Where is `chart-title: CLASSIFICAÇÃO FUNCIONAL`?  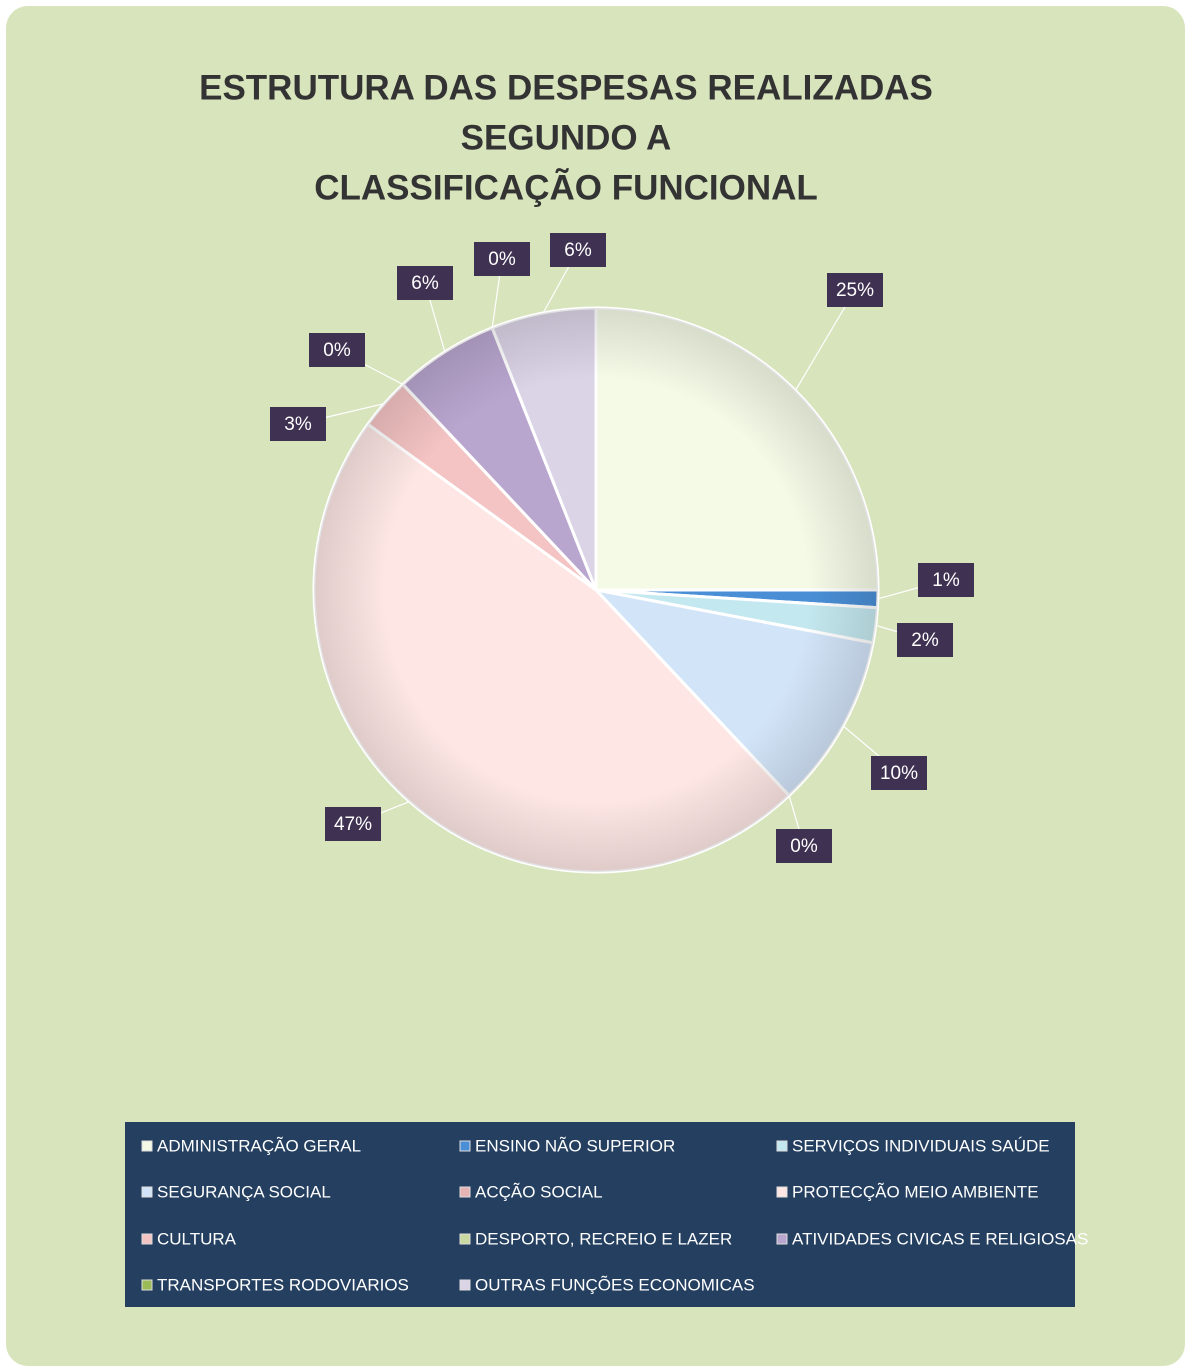 chart-title: CLASSIFICAÇÃO FUNCIONAL is located at coordinates (566, 187).